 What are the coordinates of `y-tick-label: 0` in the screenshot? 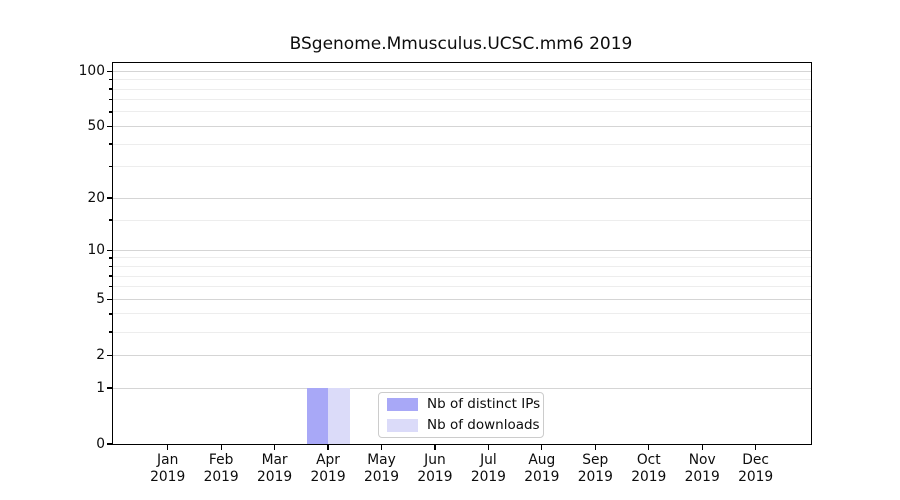 It's located at (100, 443).